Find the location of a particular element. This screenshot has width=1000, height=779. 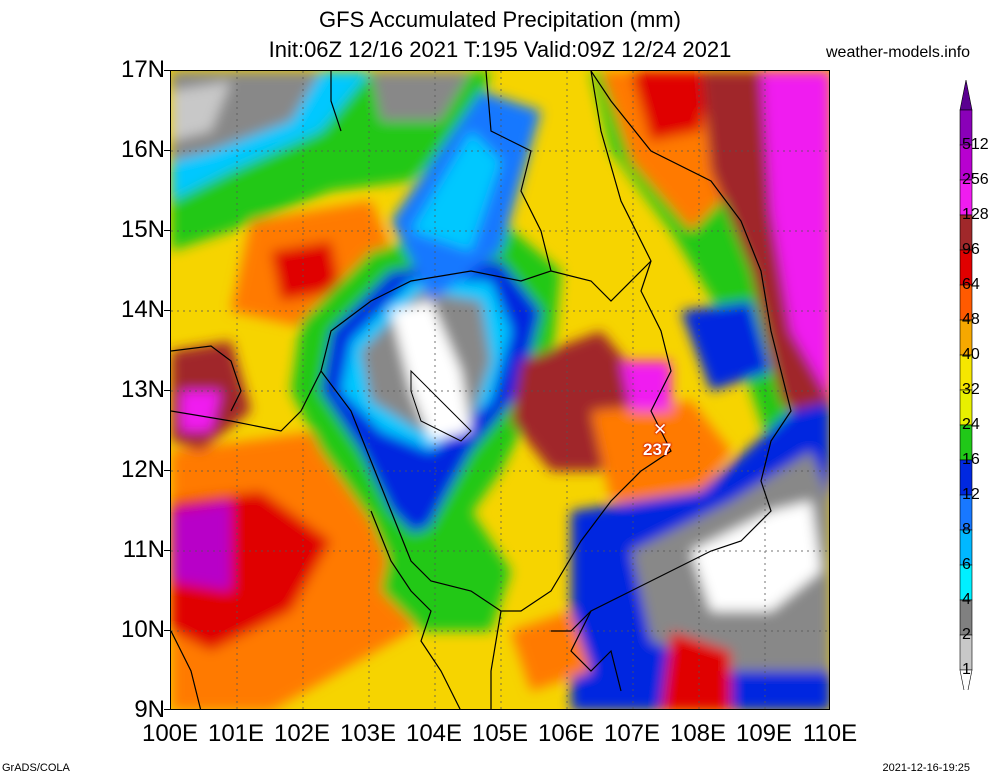

lon-label: 105E is located at coordinates (500, 733).